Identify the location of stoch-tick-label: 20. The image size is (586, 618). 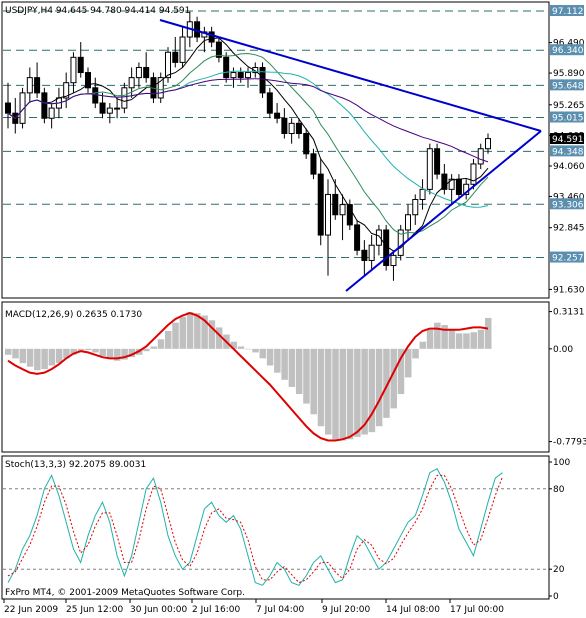
(559, 570).